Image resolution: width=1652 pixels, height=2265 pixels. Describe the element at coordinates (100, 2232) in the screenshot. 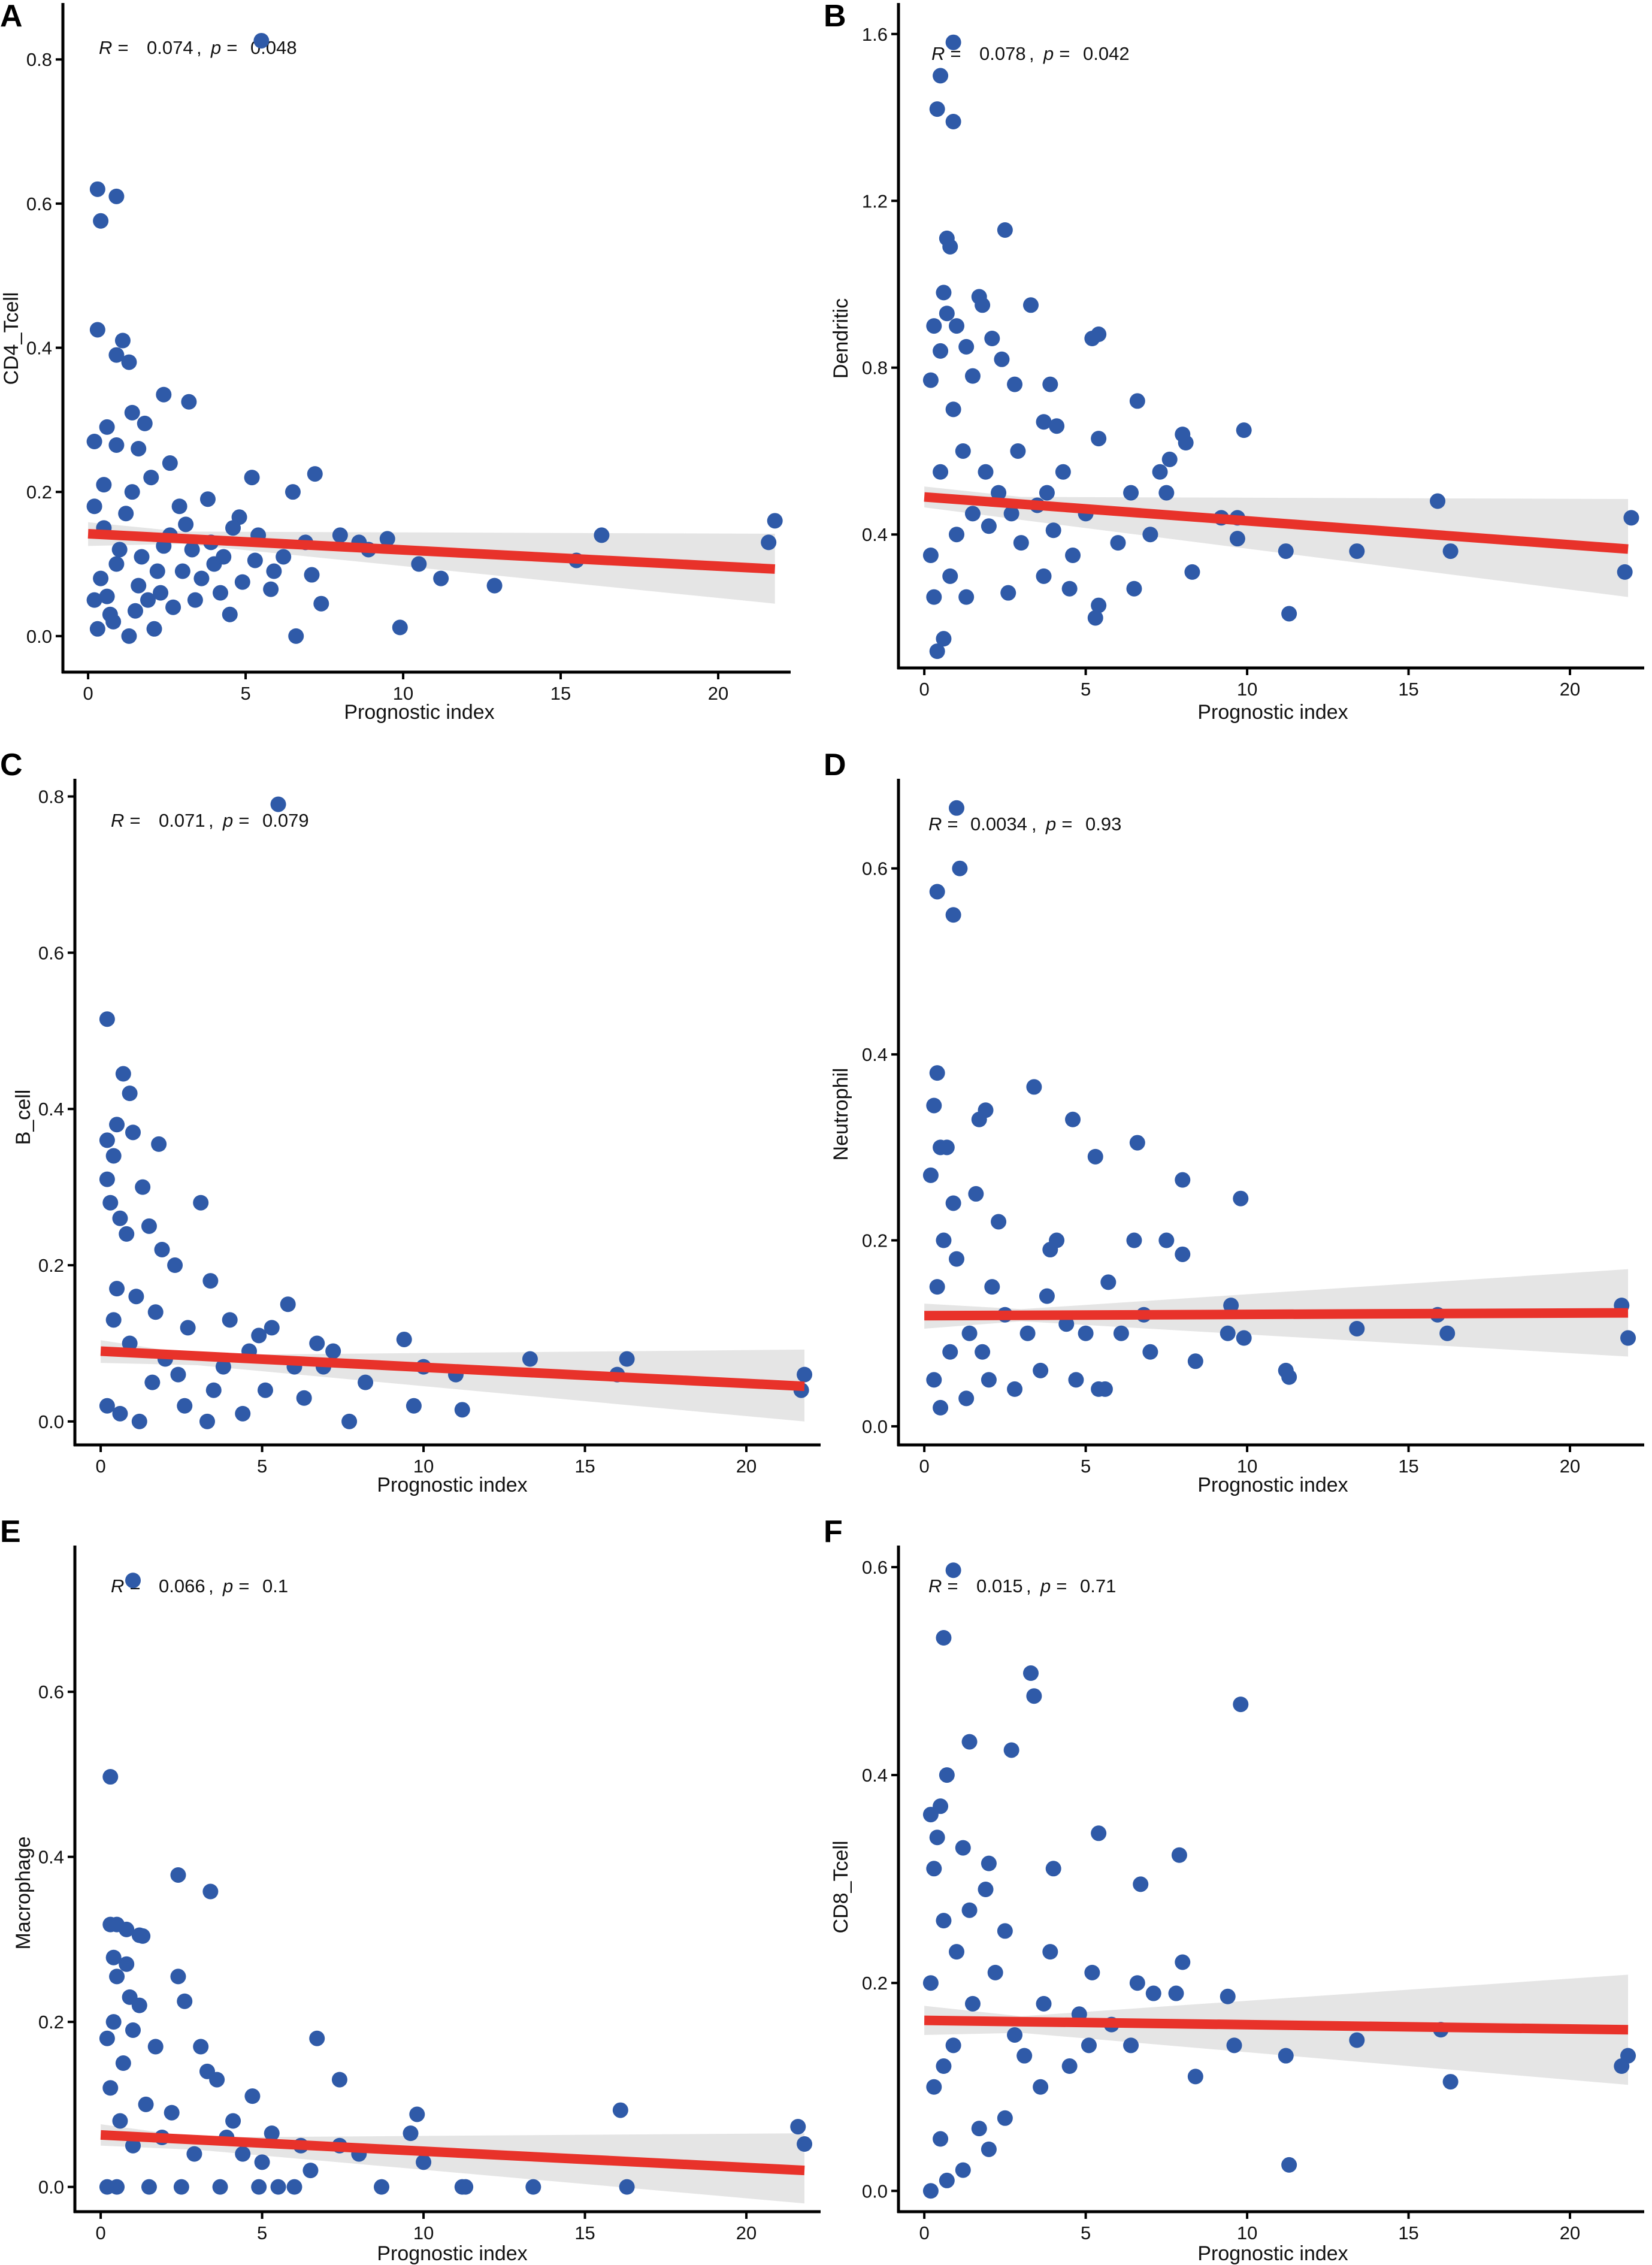

I see `x-tick-label: 0` at that location.